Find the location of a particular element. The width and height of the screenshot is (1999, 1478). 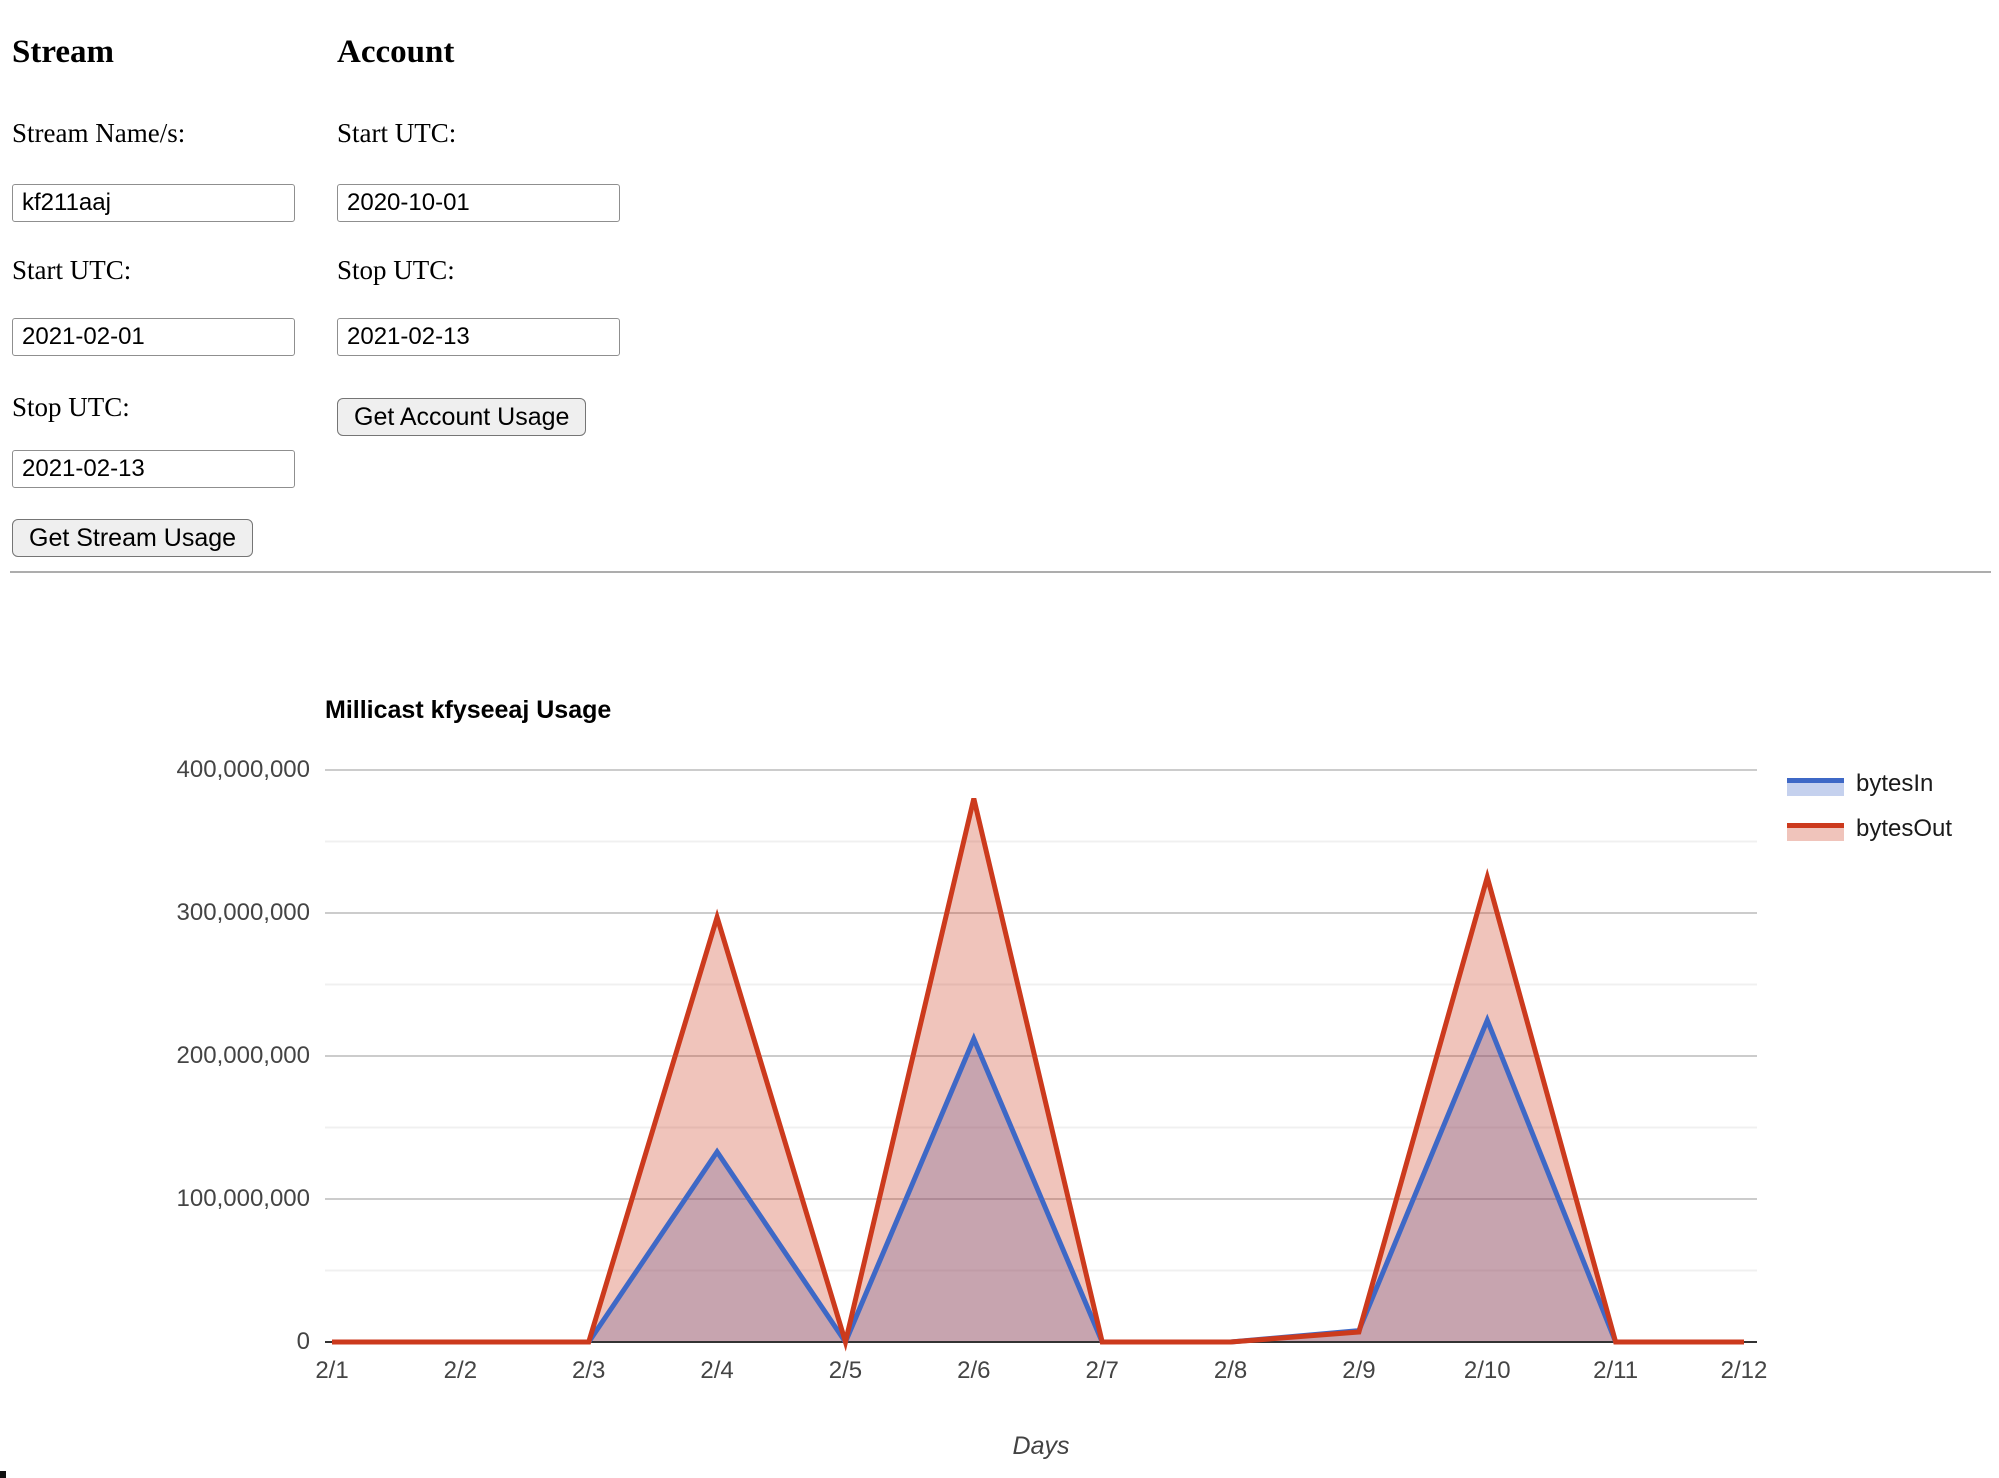

stream-start-input is located at coordinates (153, 337).